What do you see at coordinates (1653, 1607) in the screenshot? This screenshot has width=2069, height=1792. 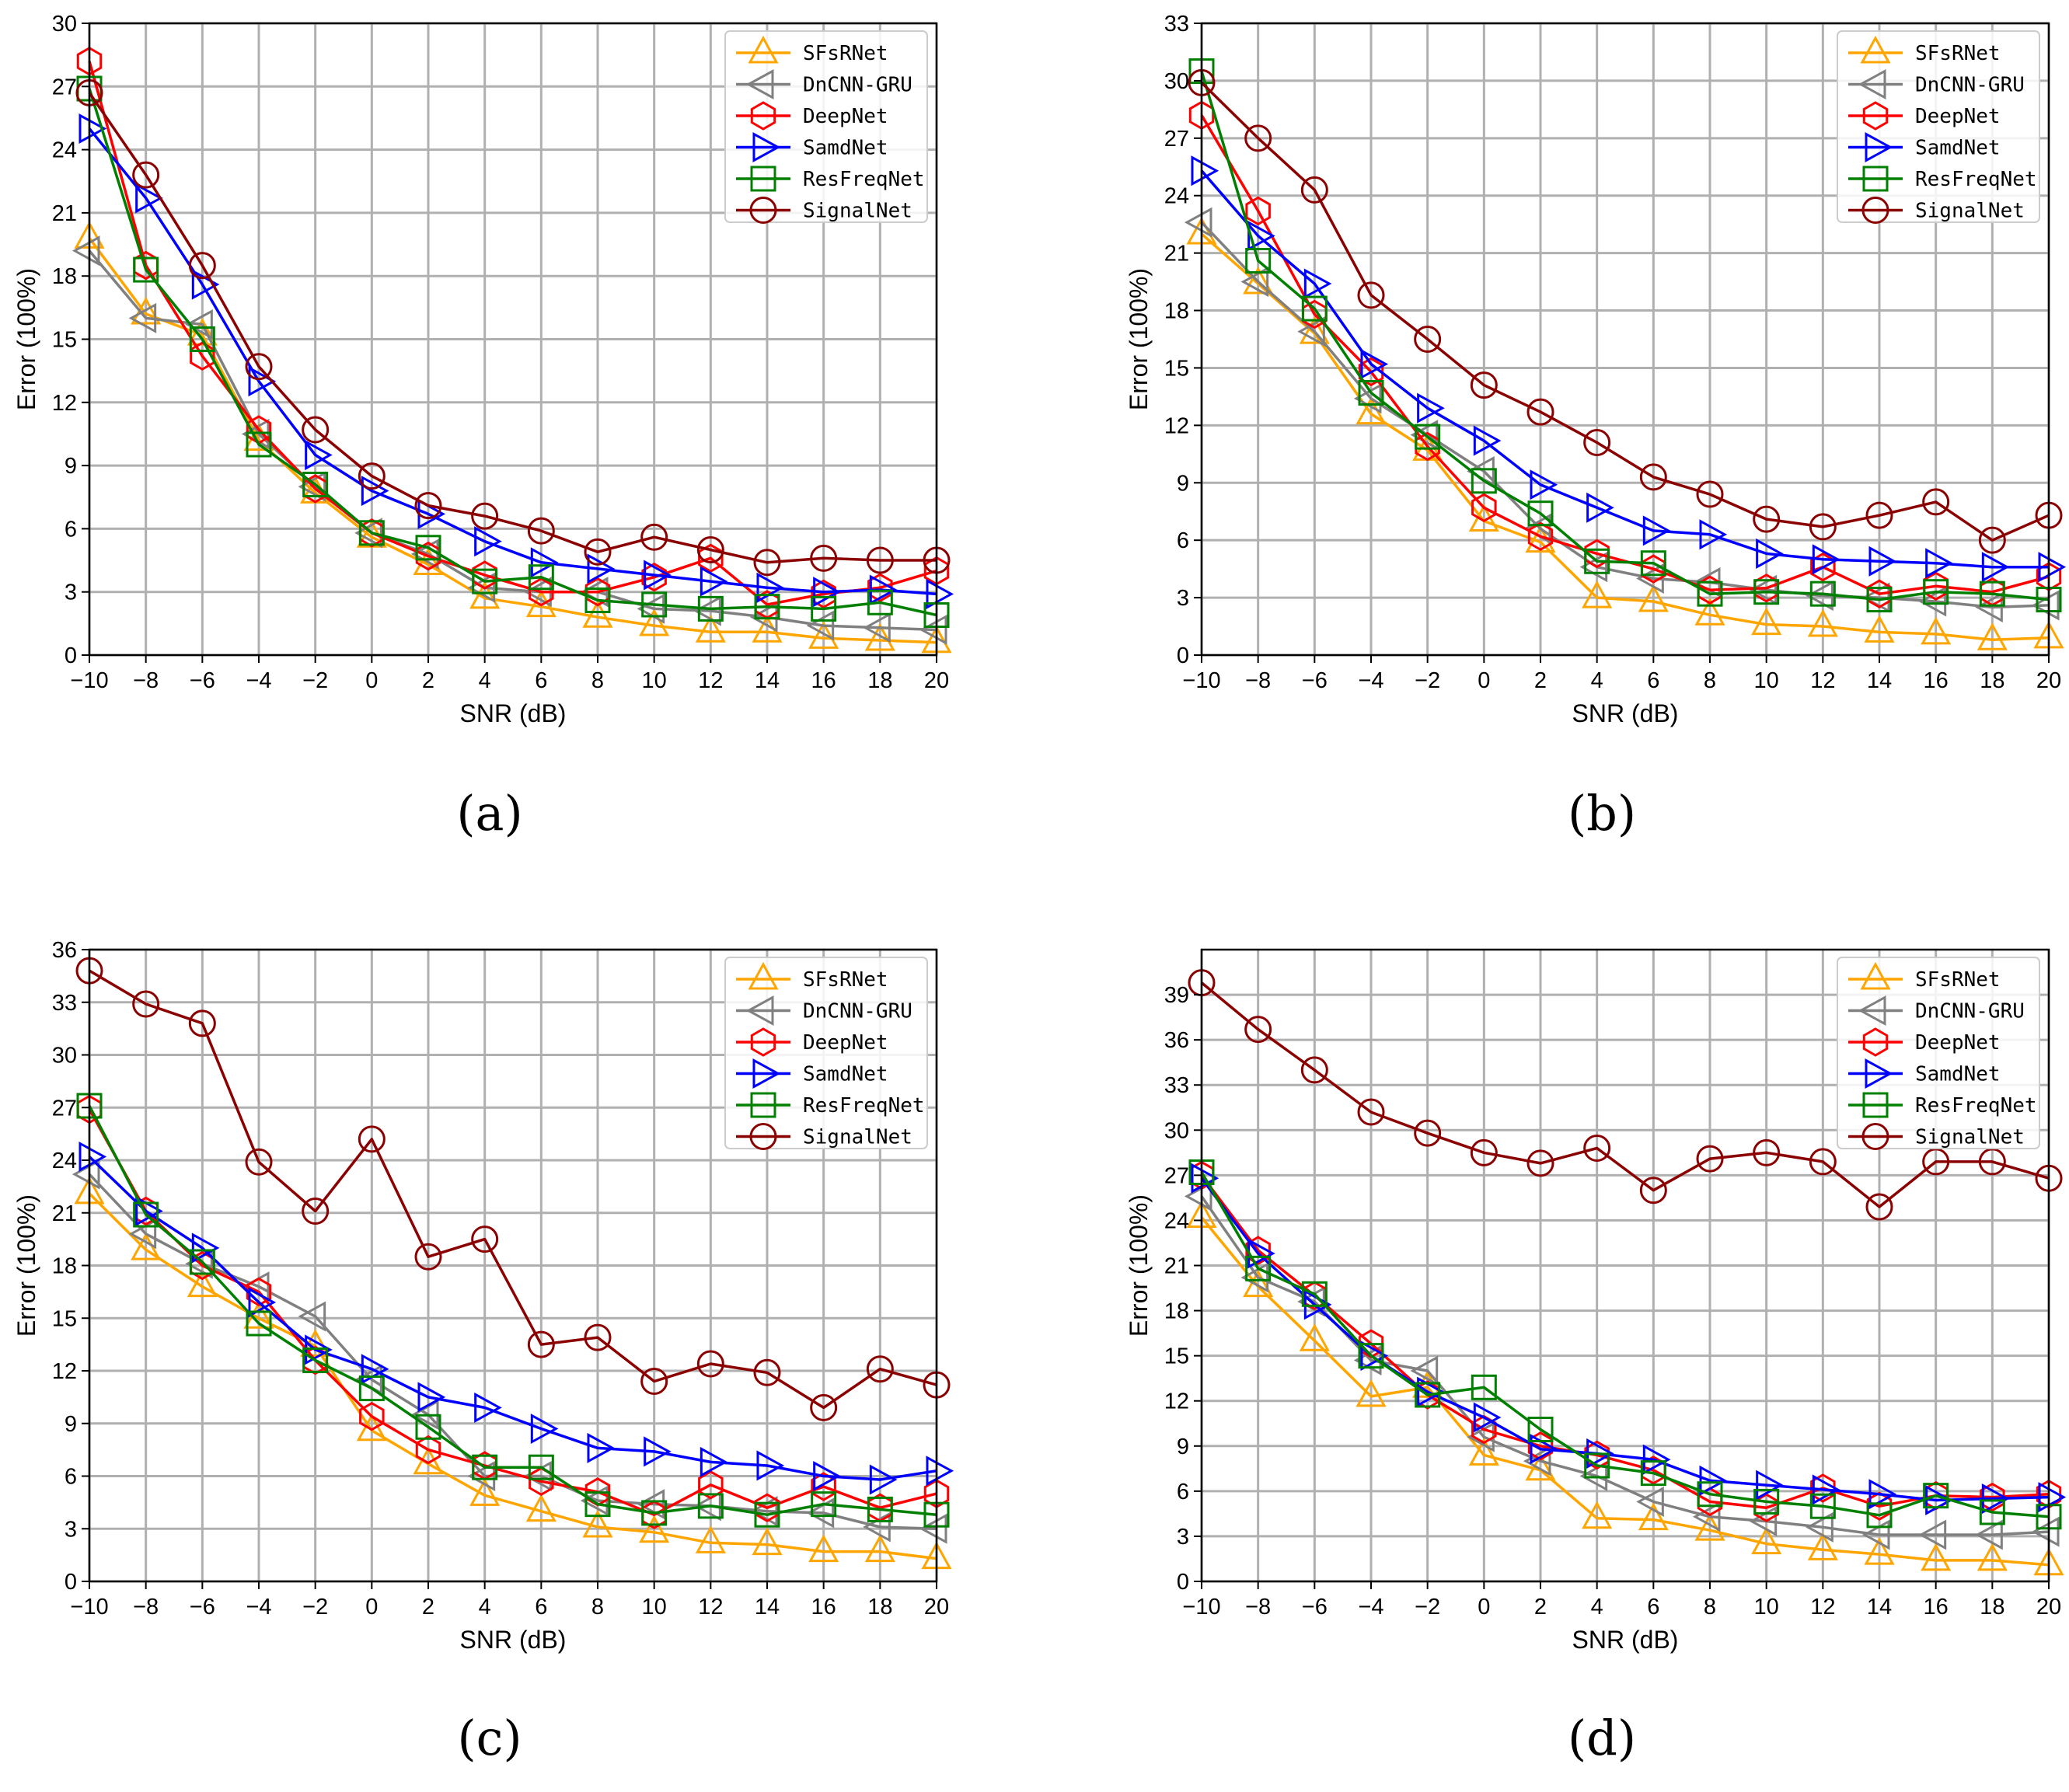 I see `x-tick-label: 6` at bounding box center [1653, 1607].